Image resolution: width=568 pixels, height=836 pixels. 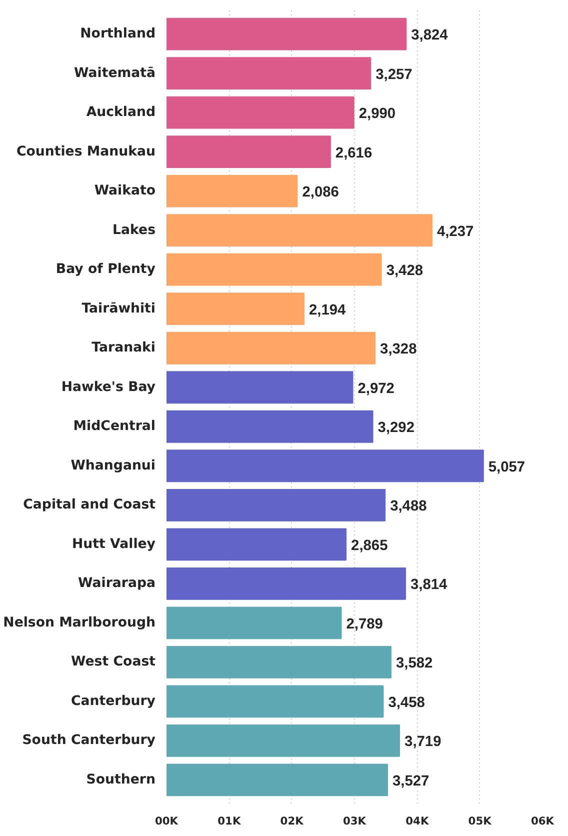 What do you see at coordinates (119, 308) in the screenshot?
I see `y-tick-label: Tairāwhiti` at bounding box center [119, 308].